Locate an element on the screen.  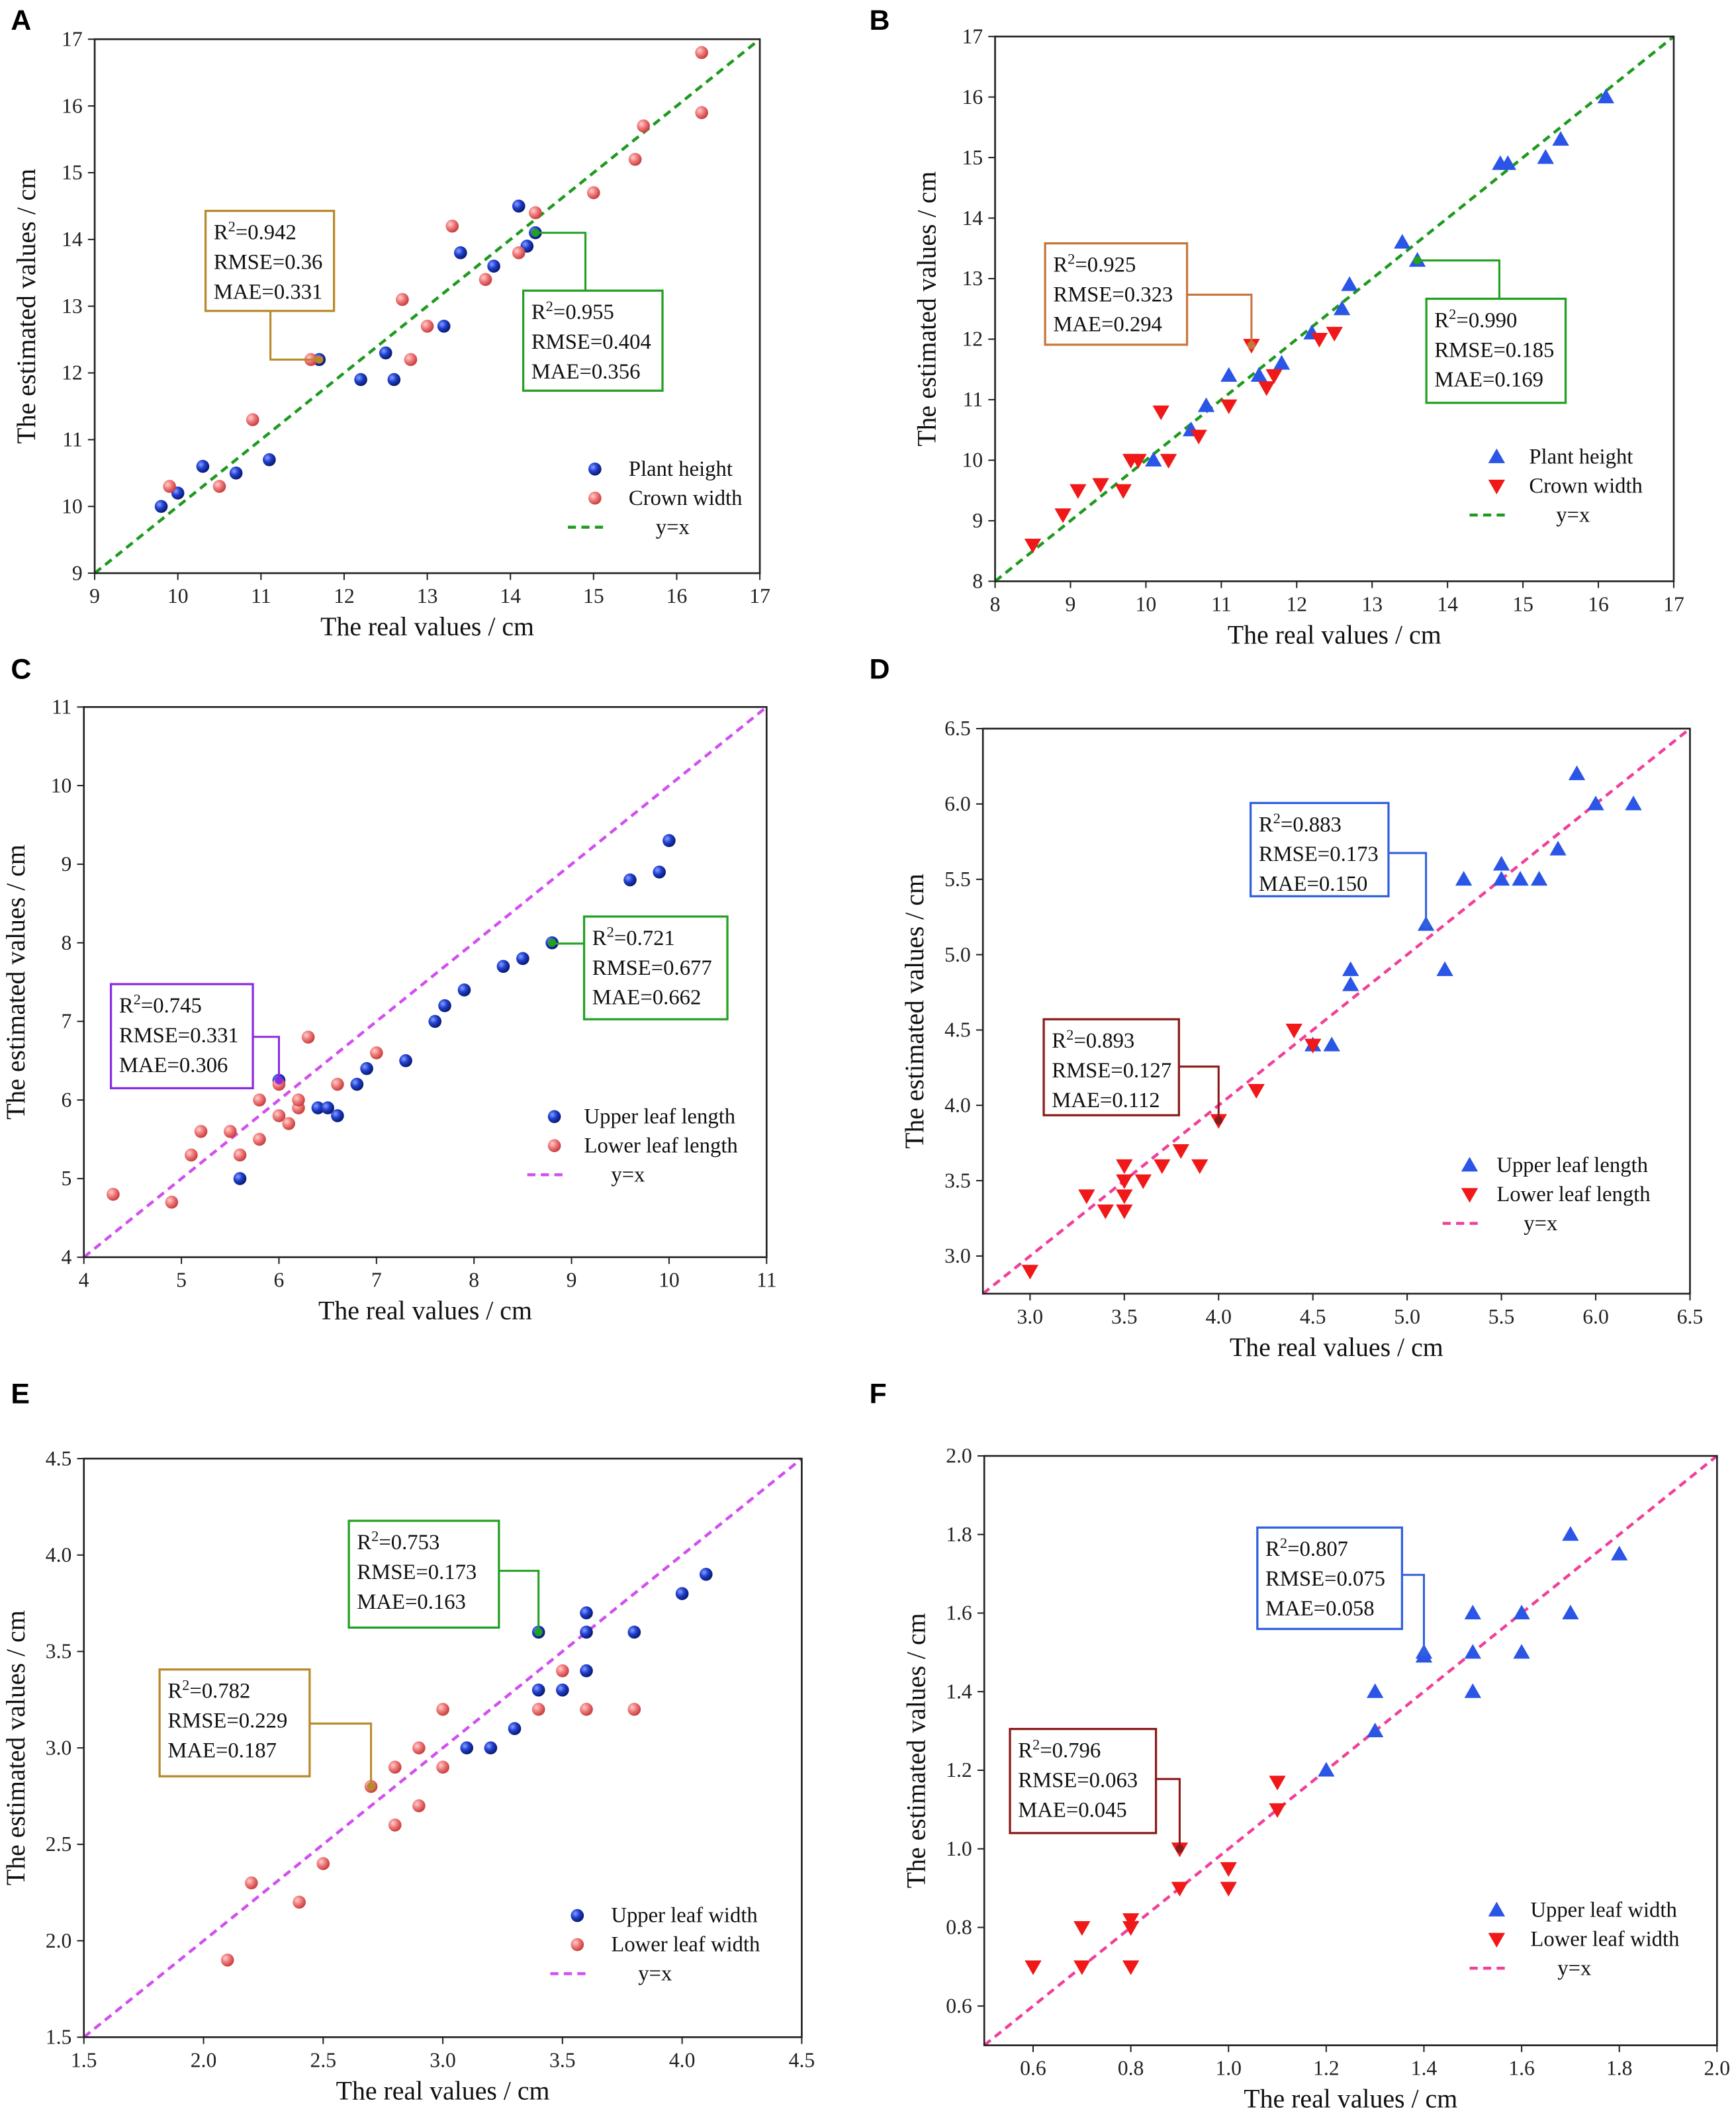
r-squared-value: =0.990 is located at coordinates (1486, 320).